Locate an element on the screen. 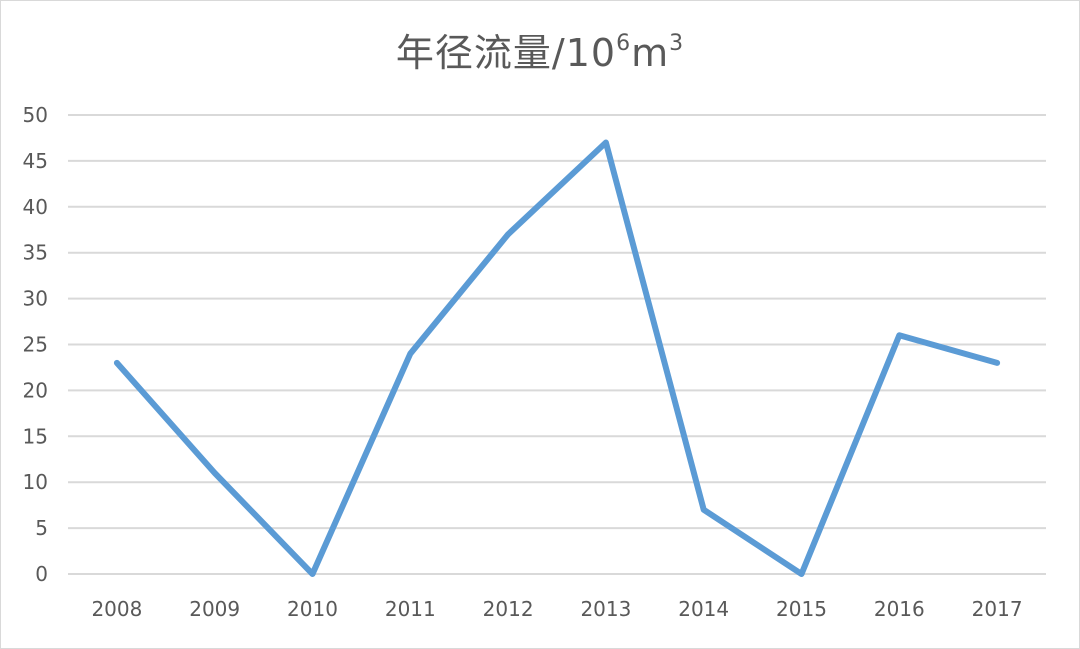 Image resolution: width=1080 pixels, height=649 pixels. y-tick-label: 20 is located at coordinates (35, 390).